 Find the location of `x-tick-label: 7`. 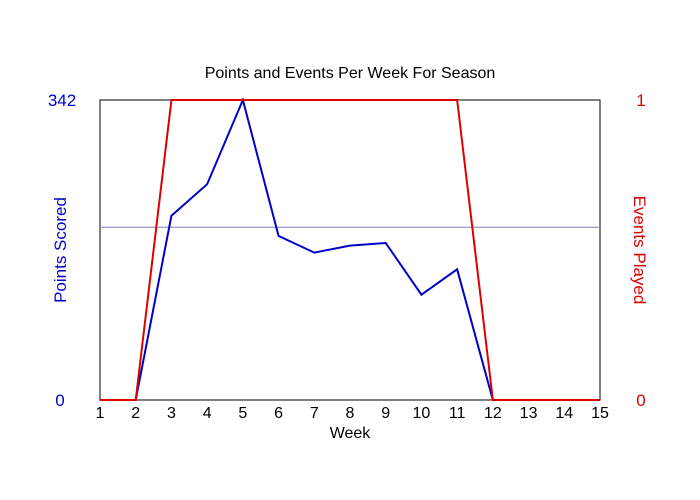

x-tick-label: 7 is located at coordinates (314, 413).